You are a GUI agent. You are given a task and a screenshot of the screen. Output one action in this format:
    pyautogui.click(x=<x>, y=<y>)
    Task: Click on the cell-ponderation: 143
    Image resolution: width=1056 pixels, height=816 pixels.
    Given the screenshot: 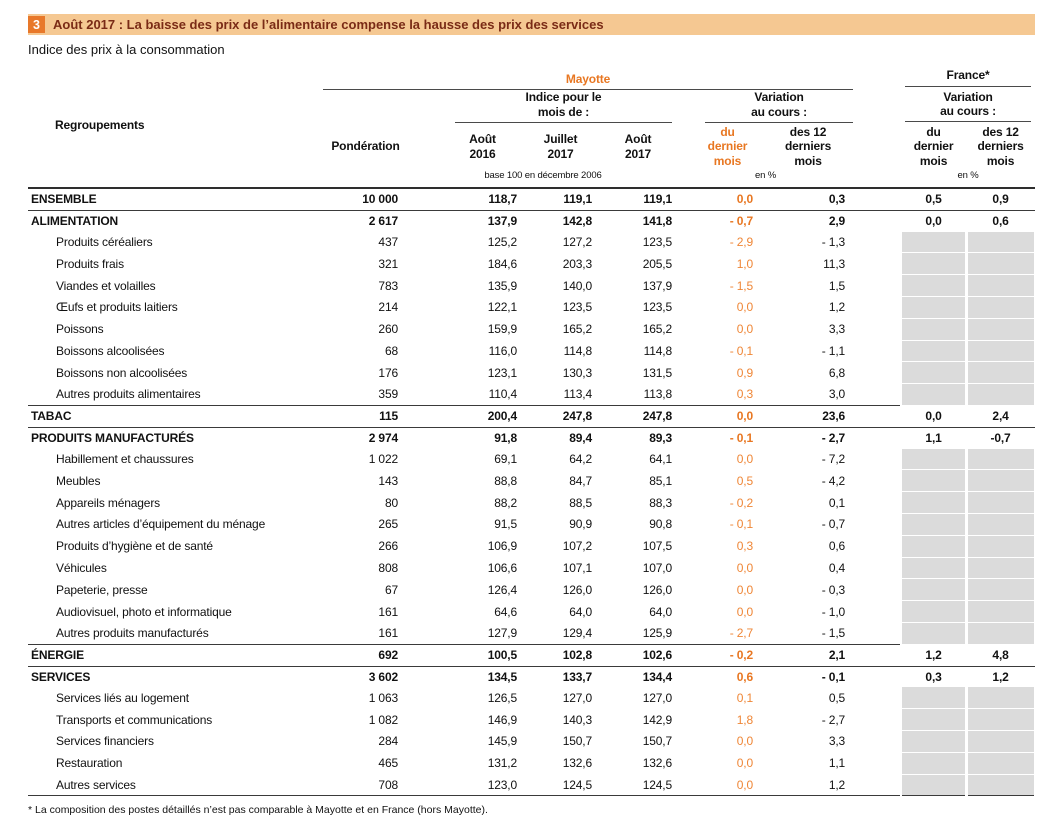 What is the action you would take?
    pyautogui.click(x=388, y=480)
    